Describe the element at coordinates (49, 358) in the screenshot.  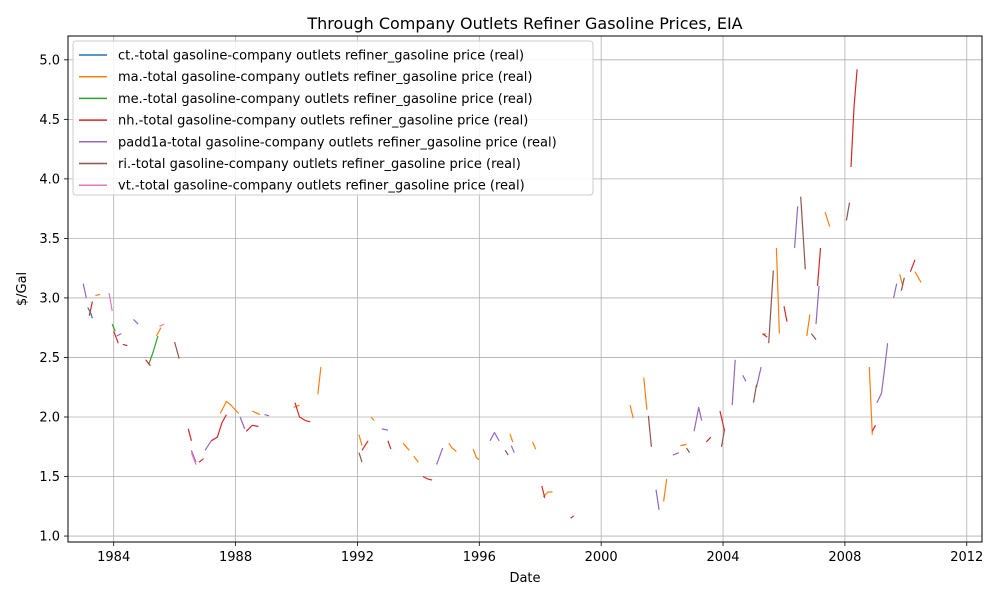
I see `y-tick-label: 2.5` at that location.